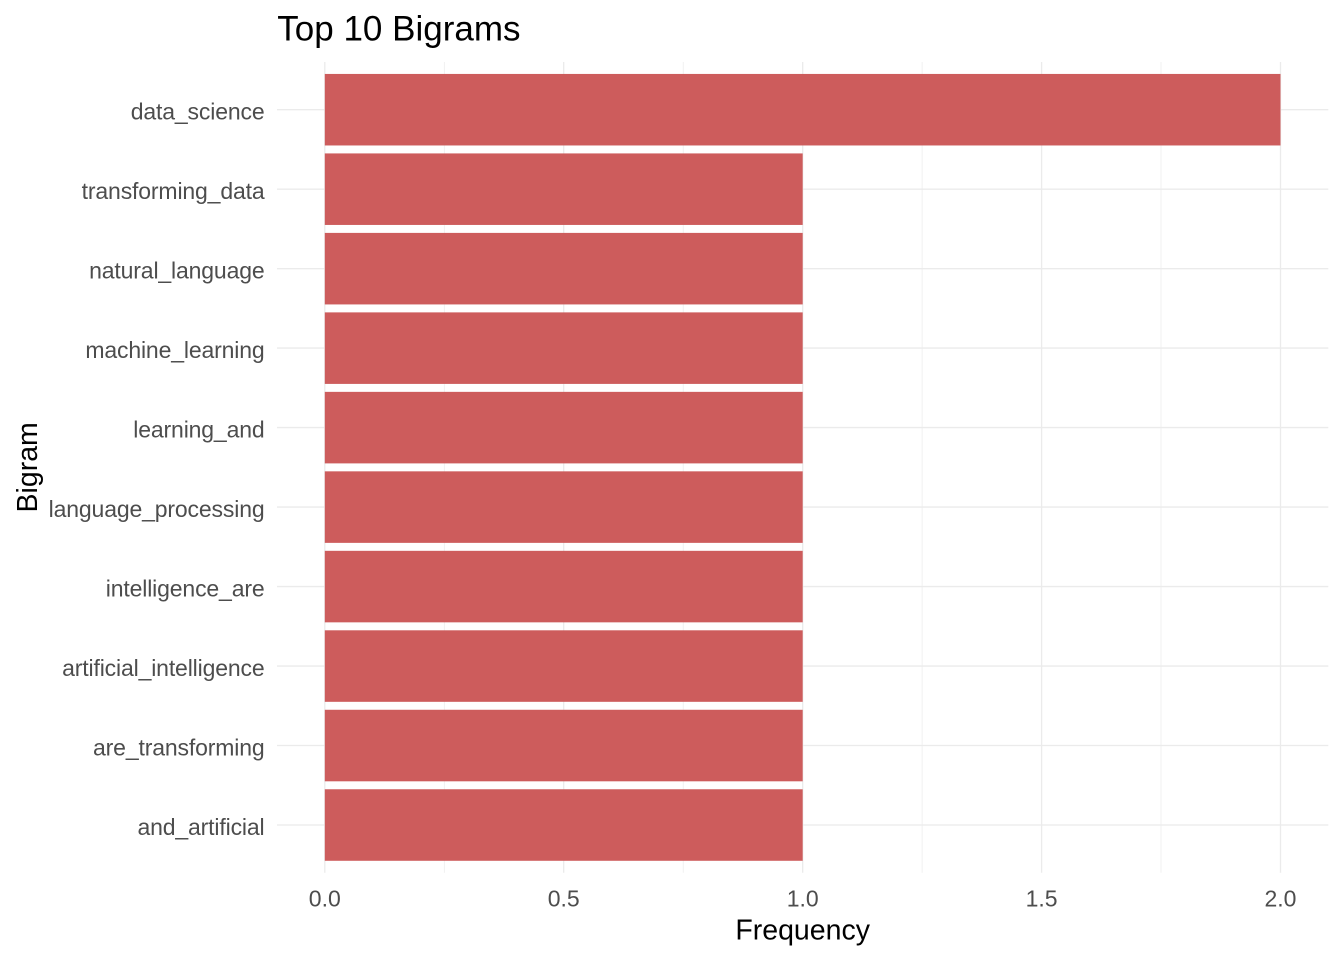 The height and width of the screenshot is (960, 1344). What do you see at coordinates (803, 898) in the screenshot?
I see `svg-text: 1.0` at bounding box center [803, 898].